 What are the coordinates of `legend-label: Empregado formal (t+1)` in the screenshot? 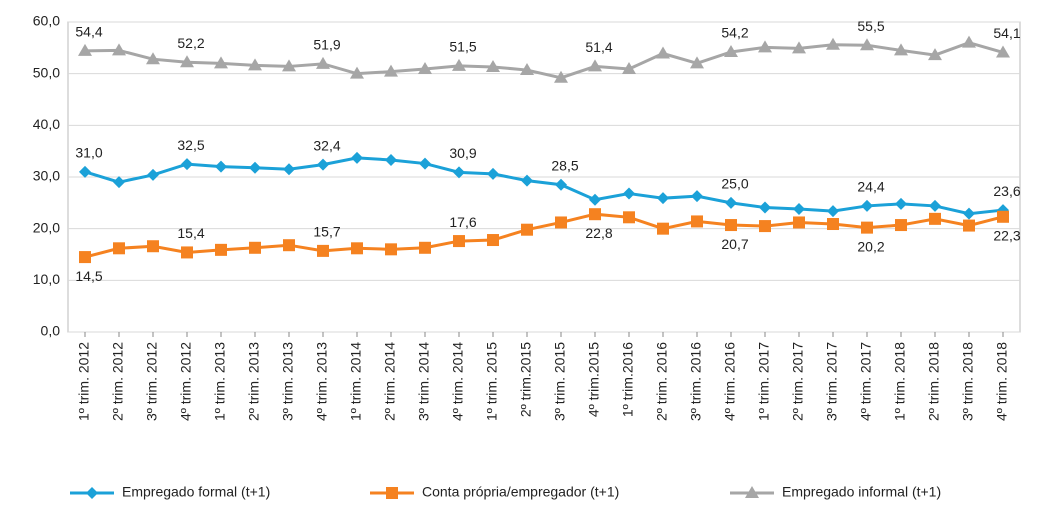 It's located at (196, 492).